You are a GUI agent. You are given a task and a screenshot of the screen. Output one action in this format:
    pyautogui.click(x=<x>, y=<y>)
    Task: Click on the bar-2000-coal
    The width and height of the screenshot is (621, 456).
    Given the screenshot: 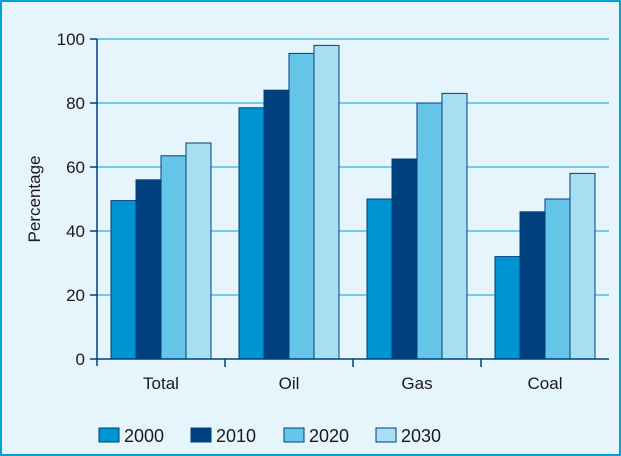 What is the action you would take?
    pyautogui.click(x=507, y=308)
    